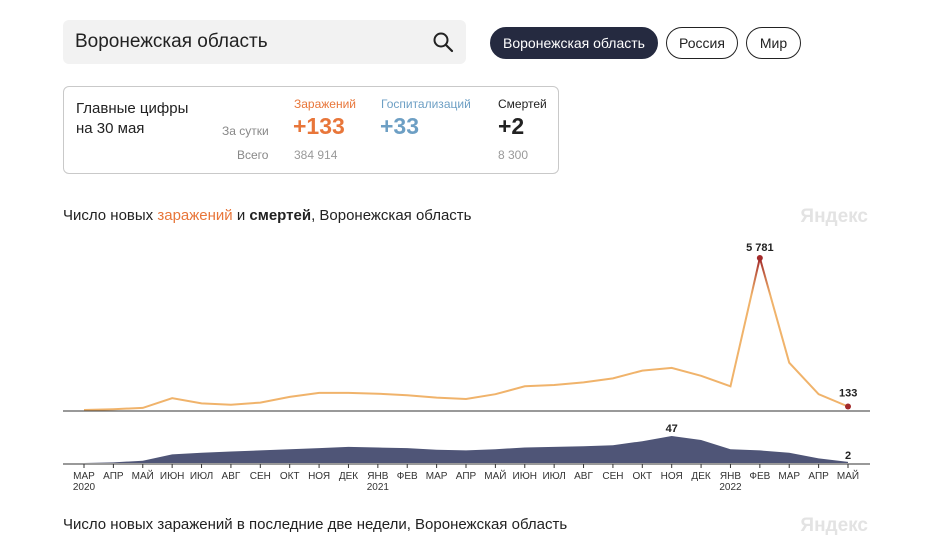 The height and width of the screenshot is (549, 943). Describe the element at coordinates (195, 215) in the screenshot. I see `chart-title-infections: заражений` at that location.